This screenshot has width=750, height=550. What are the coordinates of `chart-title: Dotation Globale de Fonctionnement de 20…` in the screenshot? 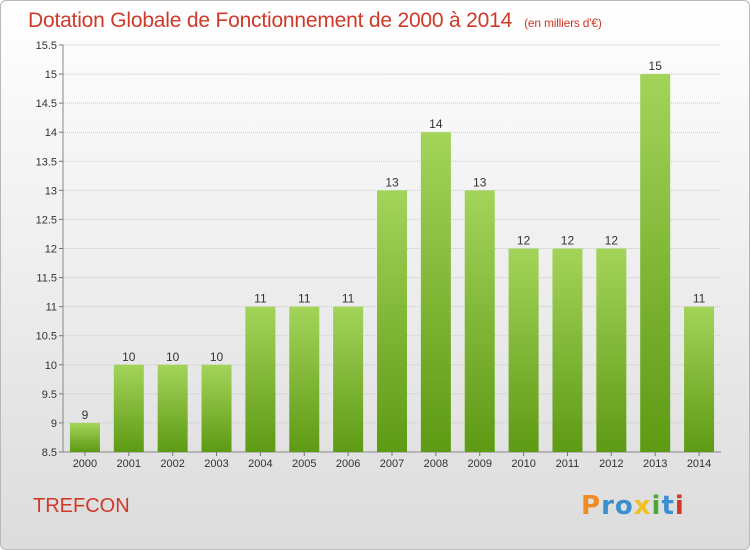 It's located at (315, 21).